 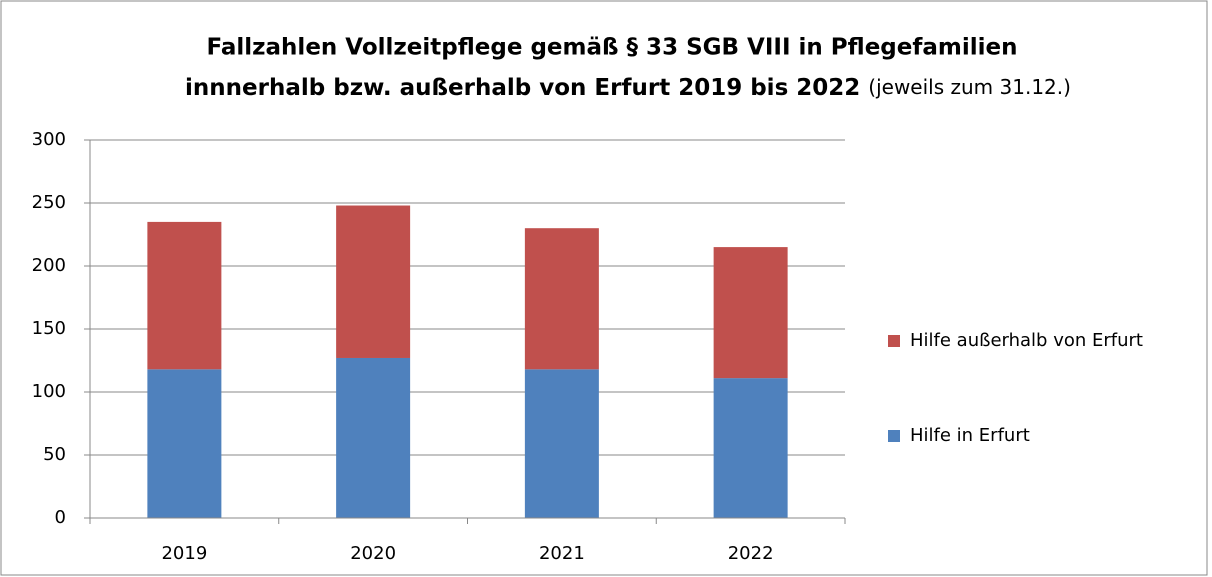 I want to click on x-tick-label: 2019, so click(x=184, y=553).